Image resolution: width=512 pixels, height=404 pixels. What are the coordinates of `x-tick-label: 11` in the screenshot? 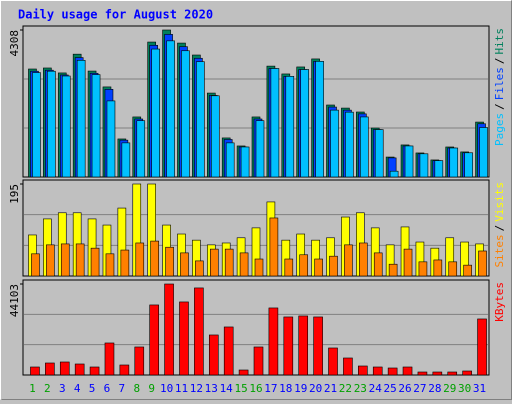 It's located at (181, 388).